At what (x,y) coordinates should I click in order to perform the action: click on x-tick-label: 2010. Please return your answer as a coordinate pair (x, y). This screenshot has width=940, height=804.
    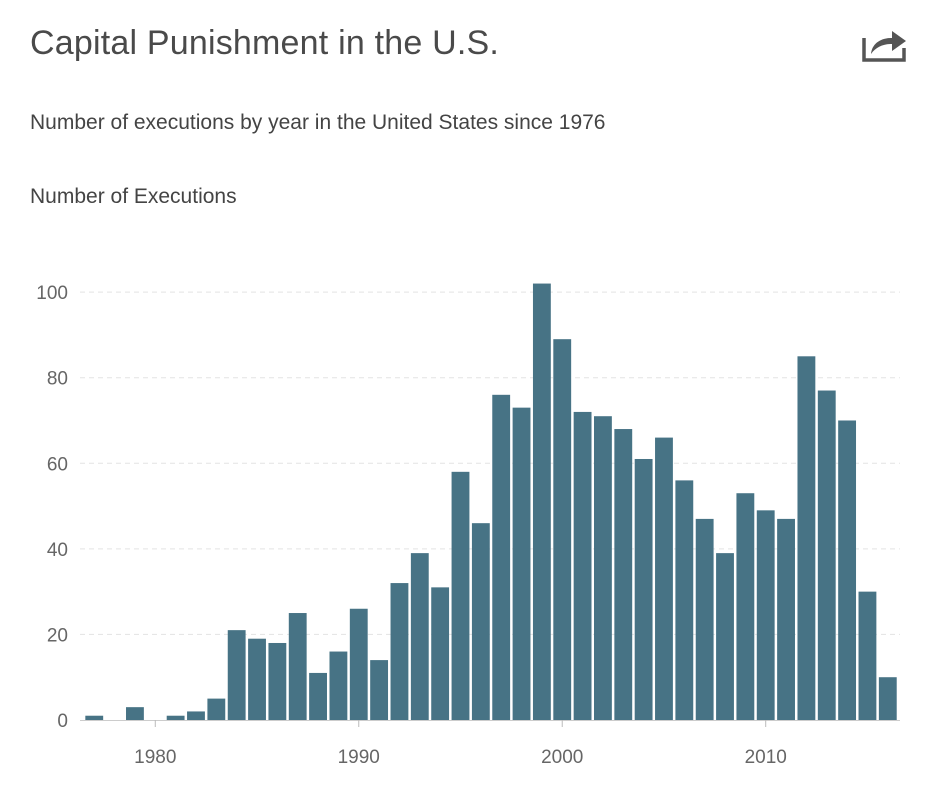
    Looking at the image, I should click on (766, 757).